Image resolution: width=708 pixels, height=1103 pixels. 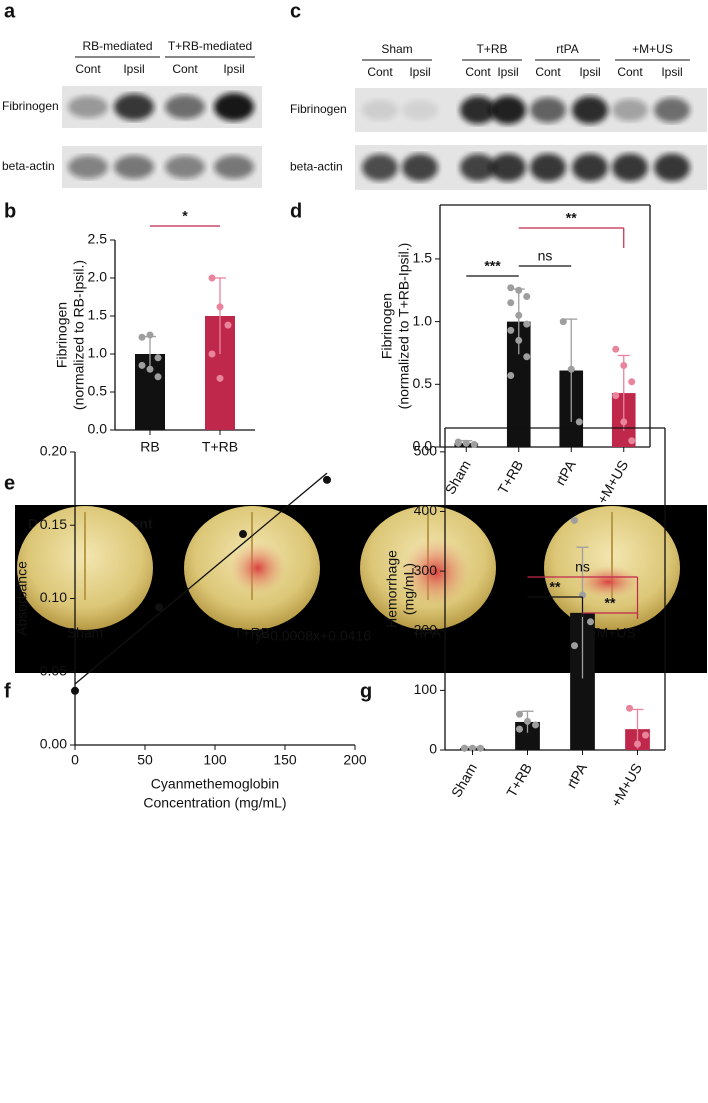 What do you see at coordinates (396, 49) in the screenshot?
I see `group-label: Sham` at bounding box center [396, 49].